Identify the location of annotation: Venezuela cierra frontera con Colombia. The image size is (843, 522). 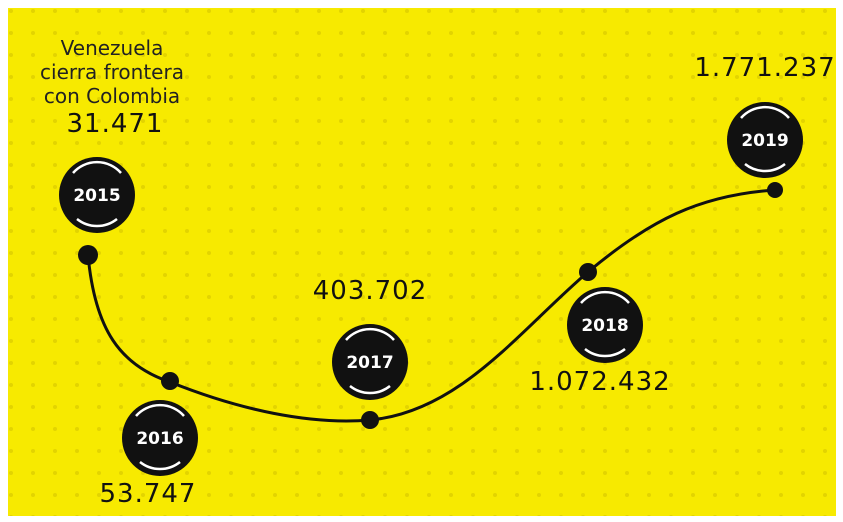
(112, 72).